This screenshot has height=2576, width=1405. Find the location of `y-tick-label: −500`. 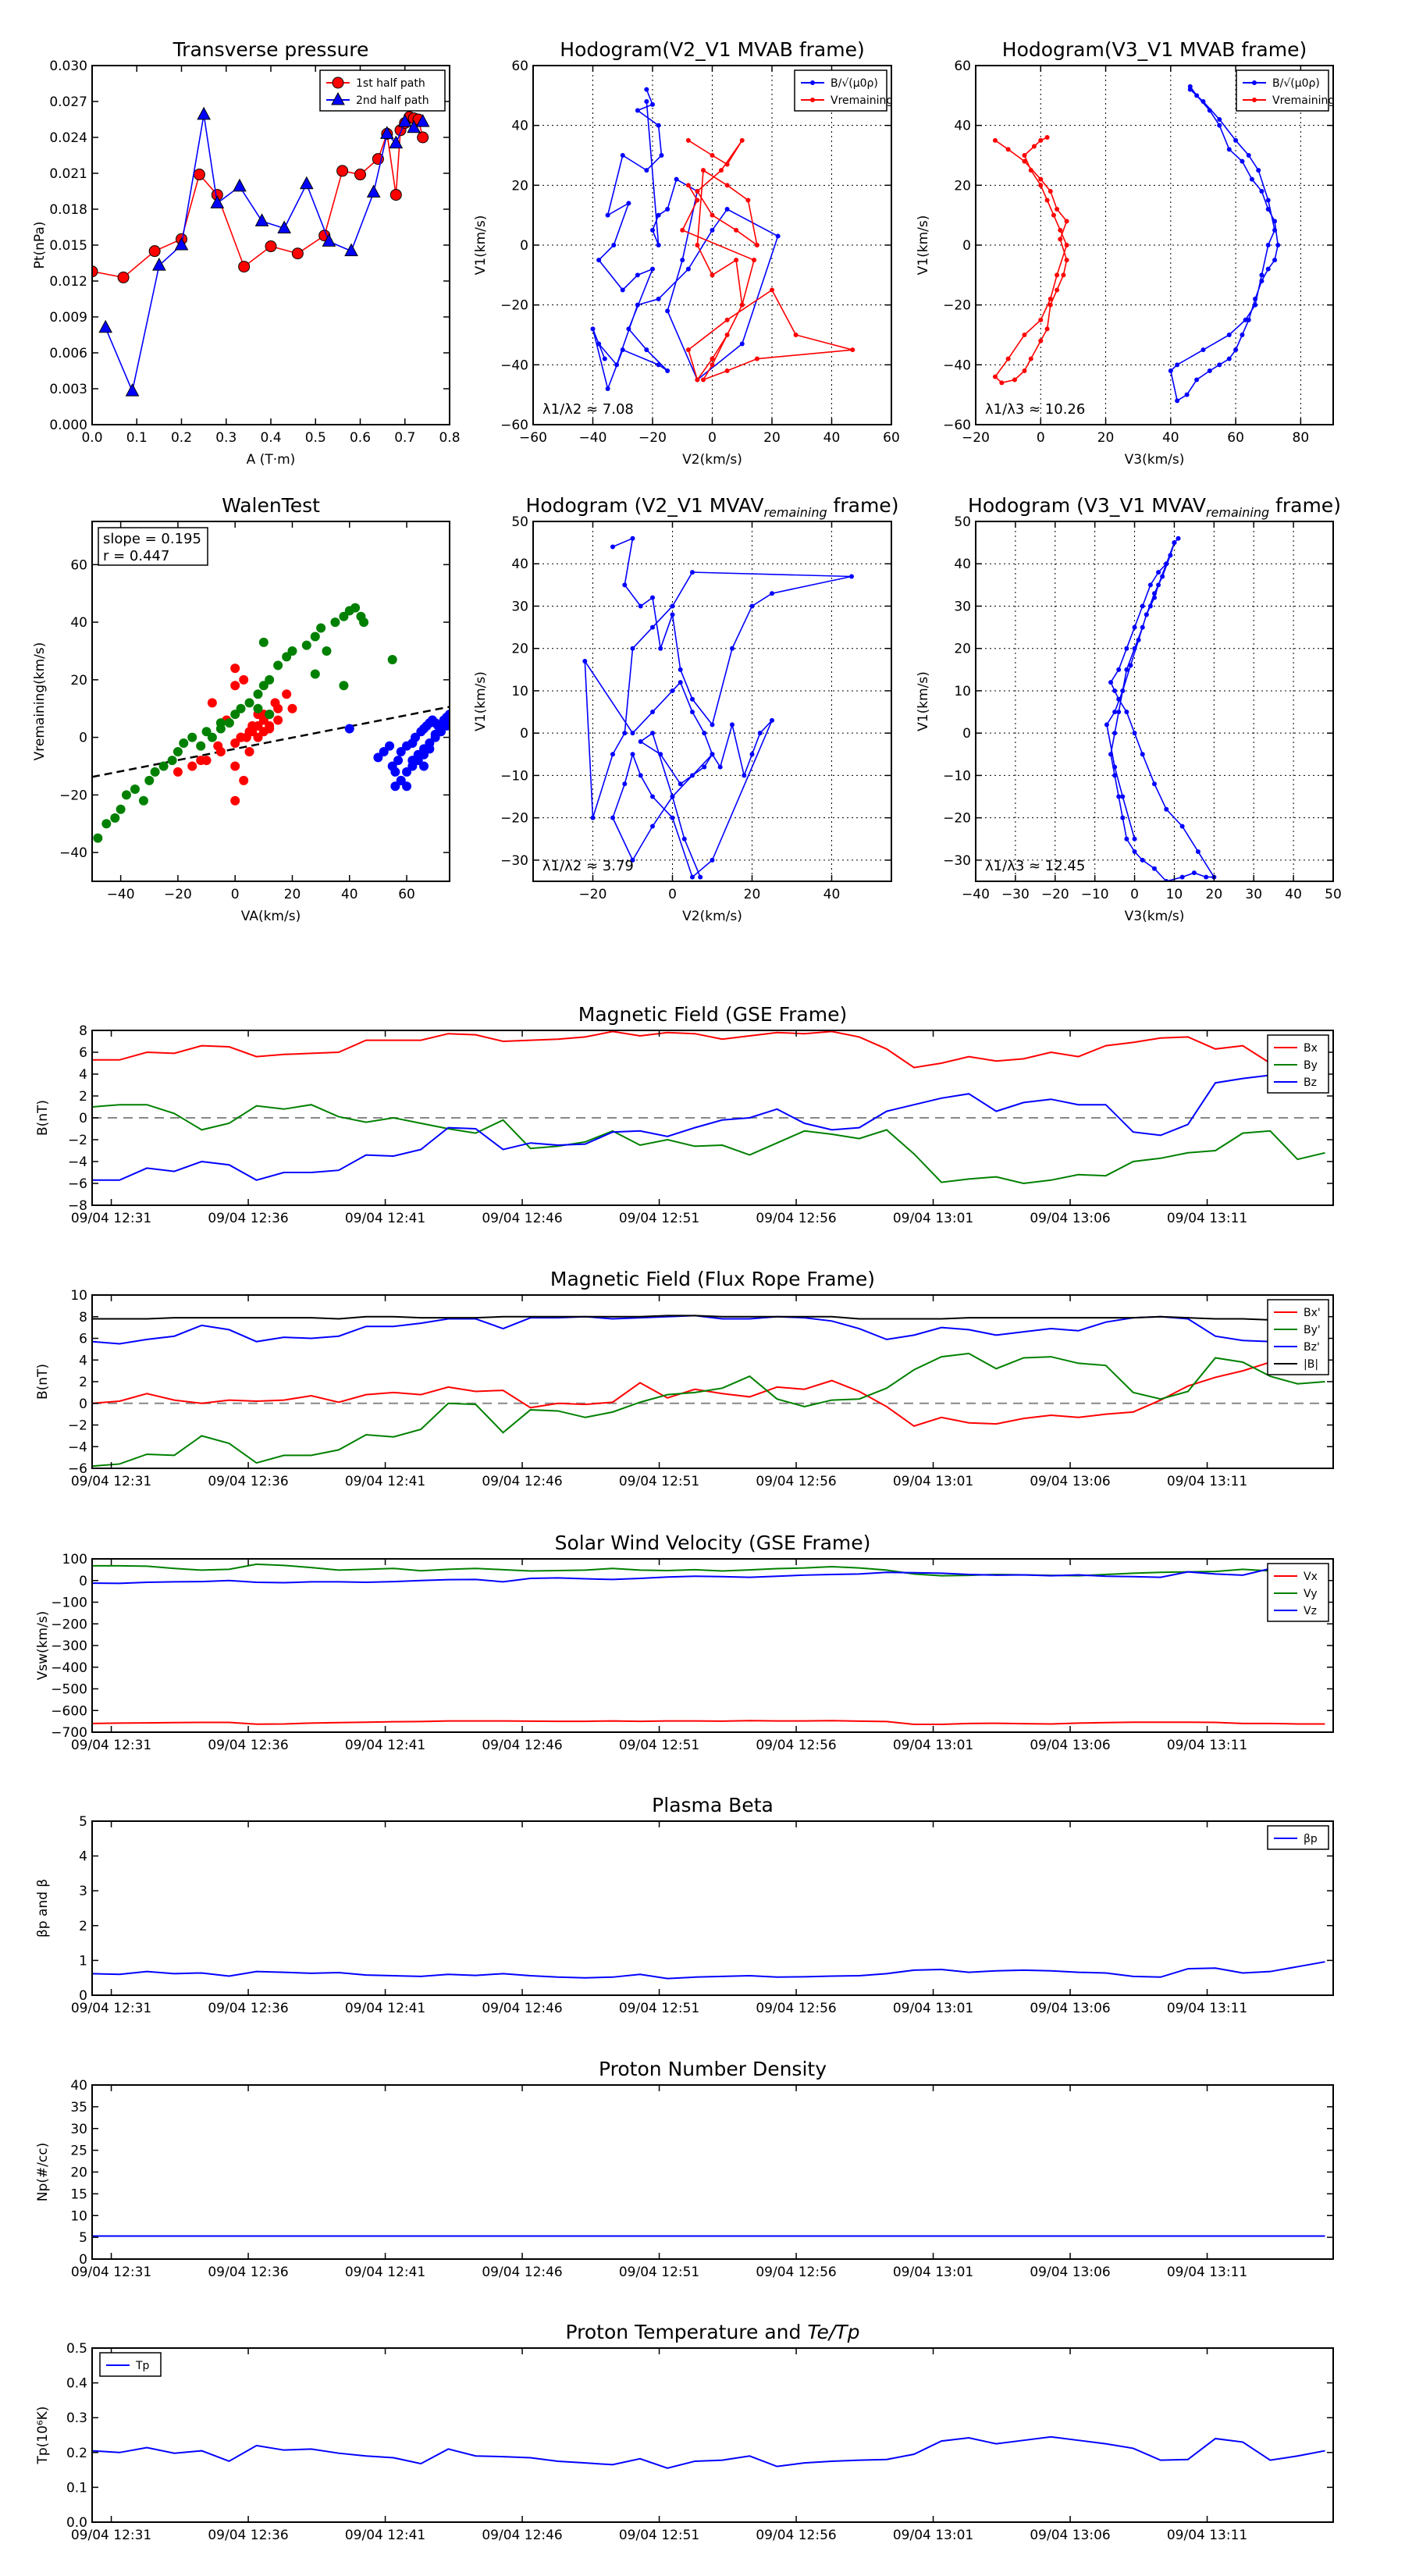

y-tick-label: −500 is located at coordinates (69, 1690).